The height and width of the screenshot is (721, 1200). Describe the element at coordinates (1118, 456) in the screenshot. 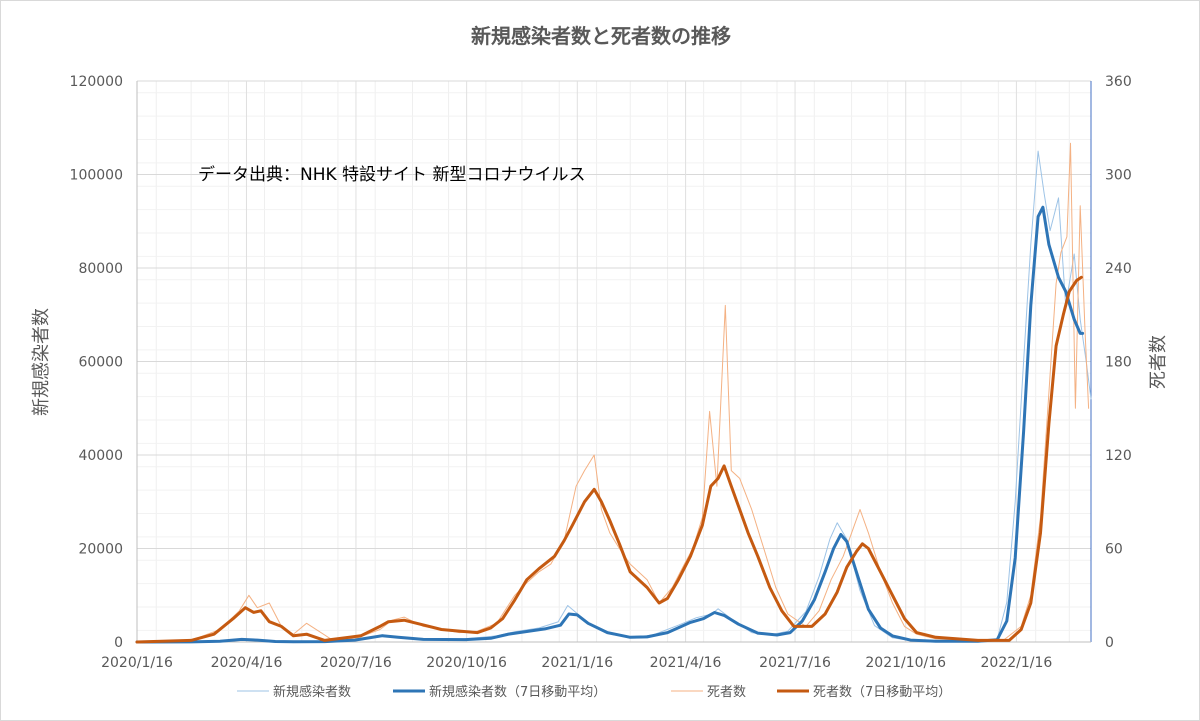

I see `y-tick-label-right: 120` at that location.